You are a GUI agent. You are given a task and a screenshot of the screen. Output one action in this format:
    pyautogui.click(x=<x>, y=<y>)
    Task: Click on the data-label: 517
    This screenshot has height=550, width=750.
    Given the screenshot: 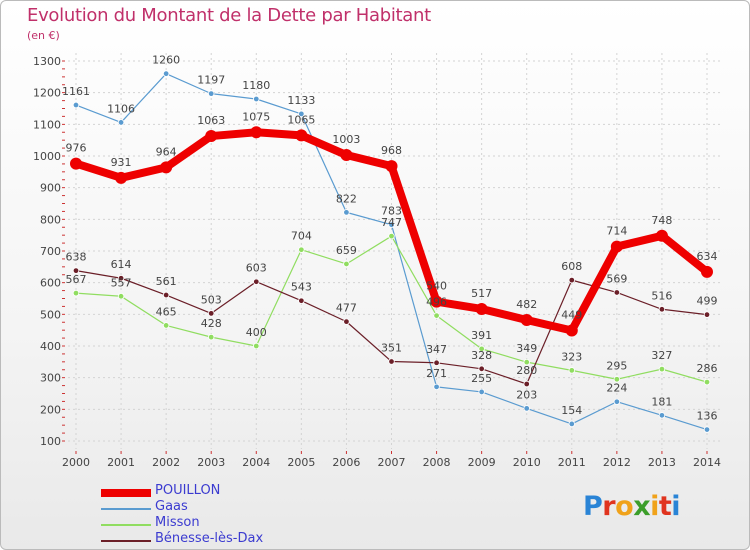 What is the action you would take?
    pyautogui.click(x=481, y=293)
    